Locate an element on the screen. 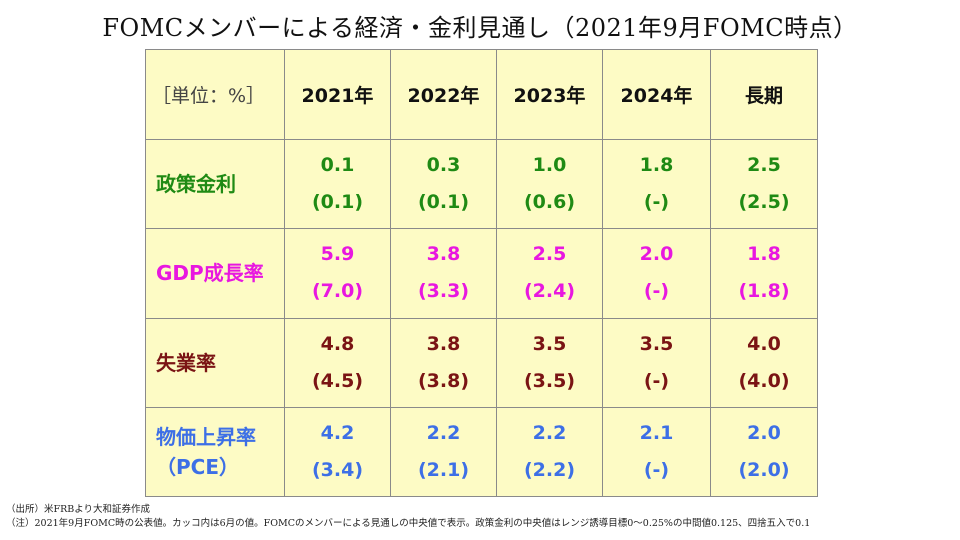 The image size is (960, 540). current-value: 4.2 is located at coordinates (337, 432).